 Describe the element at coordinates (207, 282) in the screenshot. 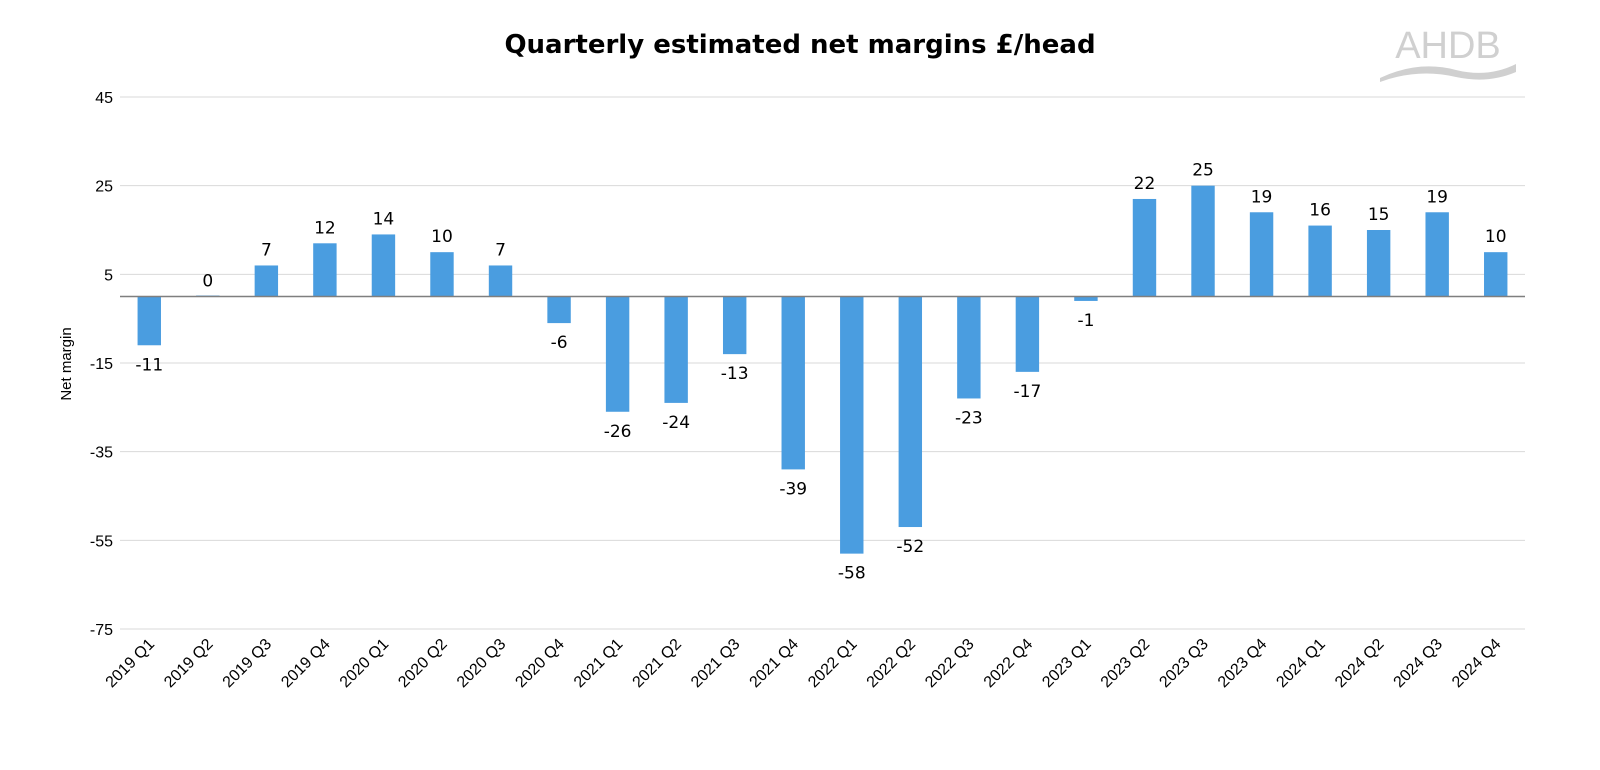

I see `data-label: 0` at that location.